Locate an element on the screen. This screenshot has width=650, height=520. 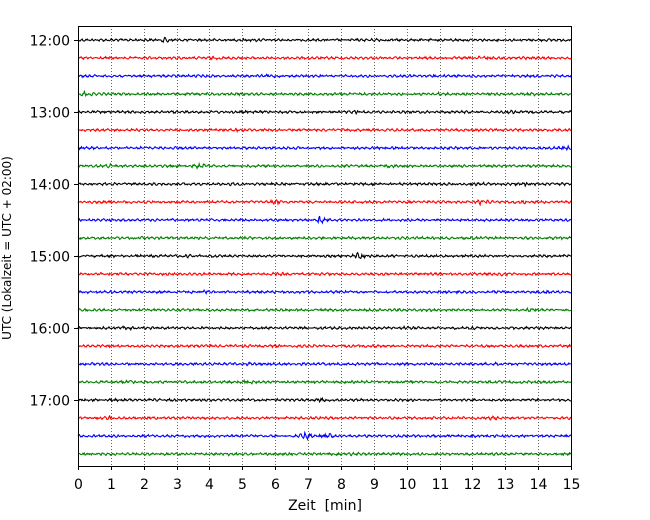
x-tick-label-2: 2 is located at coordinates (144, 485).